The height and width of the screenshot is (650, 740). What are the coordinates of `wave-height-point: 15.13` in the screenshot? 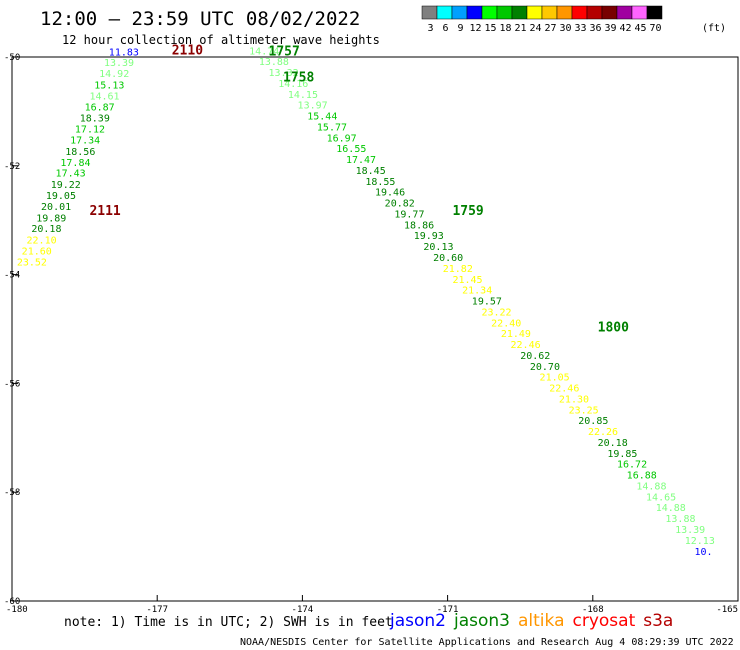 It's located at (109, 86).